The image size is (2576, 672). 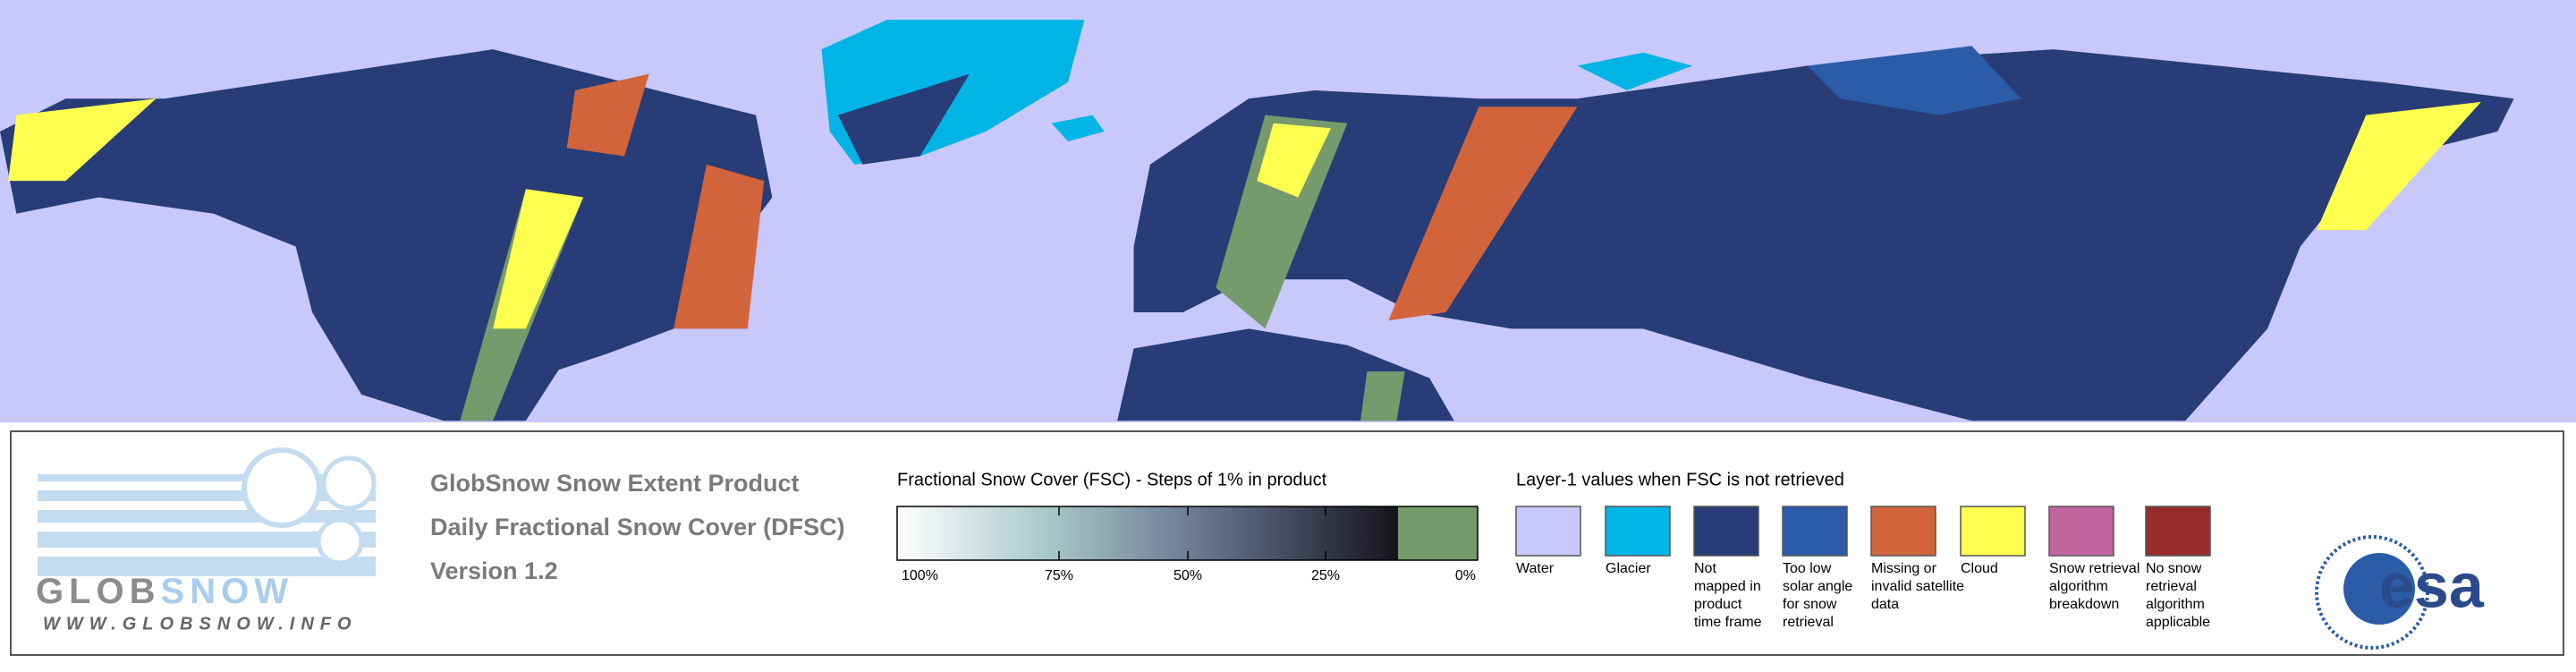 I want to click on colorbar-tick-label: 0%, so click(x=1465, y=575).